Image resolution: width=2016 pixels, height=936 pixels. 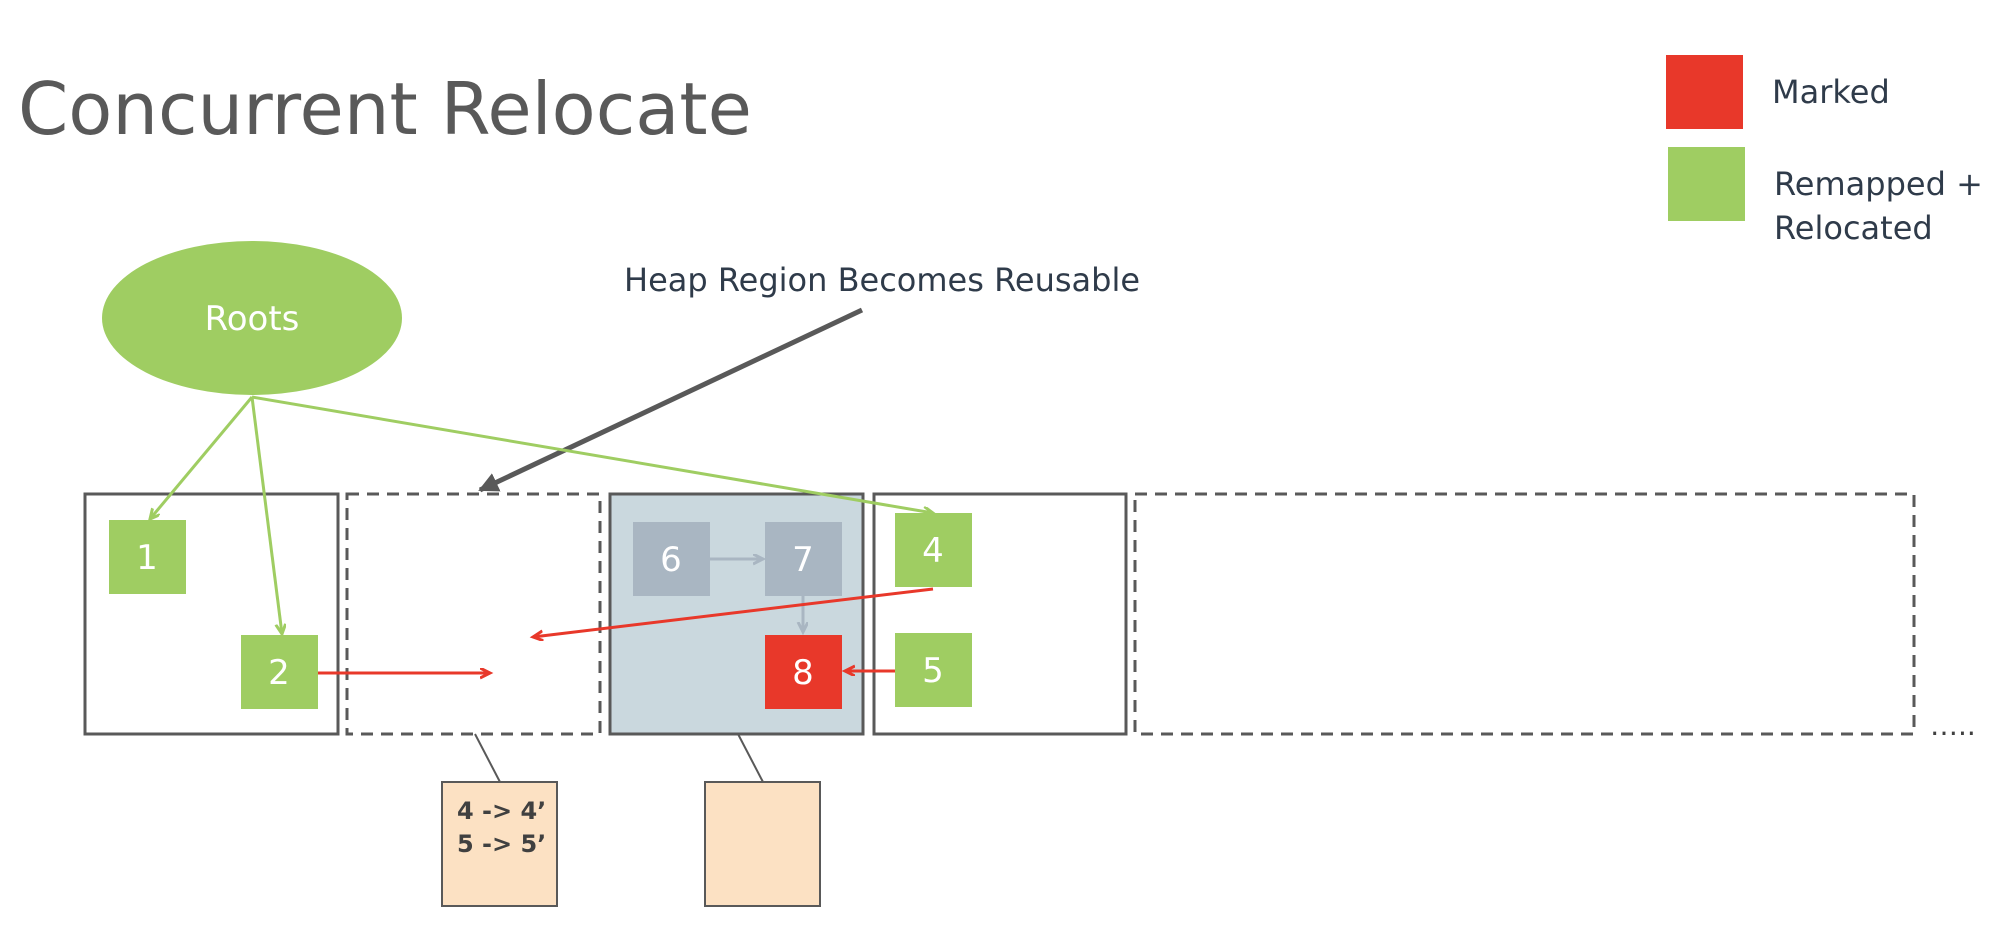 I want to click on forwarding-entry-2: 5 -> 5’, so click(x=501, y=844).